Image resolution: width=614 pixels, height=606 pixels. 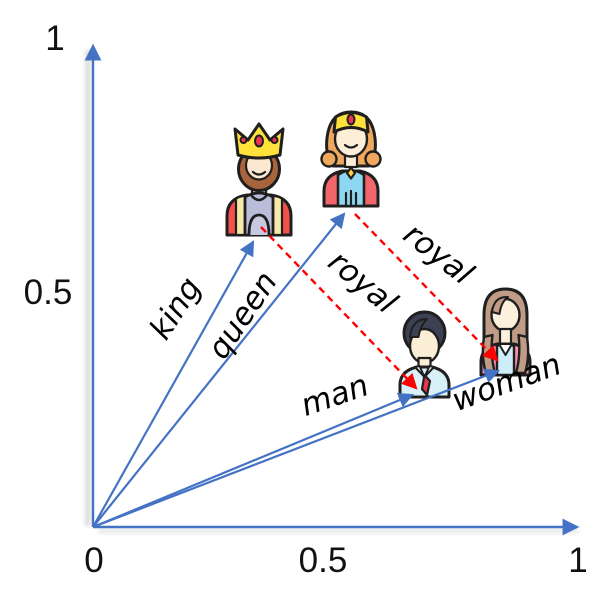 What do you see at coordinates (48, 292) in the screenshot?
I see `y-tick-0_5: 0.5` at bounding box center [48, 292].